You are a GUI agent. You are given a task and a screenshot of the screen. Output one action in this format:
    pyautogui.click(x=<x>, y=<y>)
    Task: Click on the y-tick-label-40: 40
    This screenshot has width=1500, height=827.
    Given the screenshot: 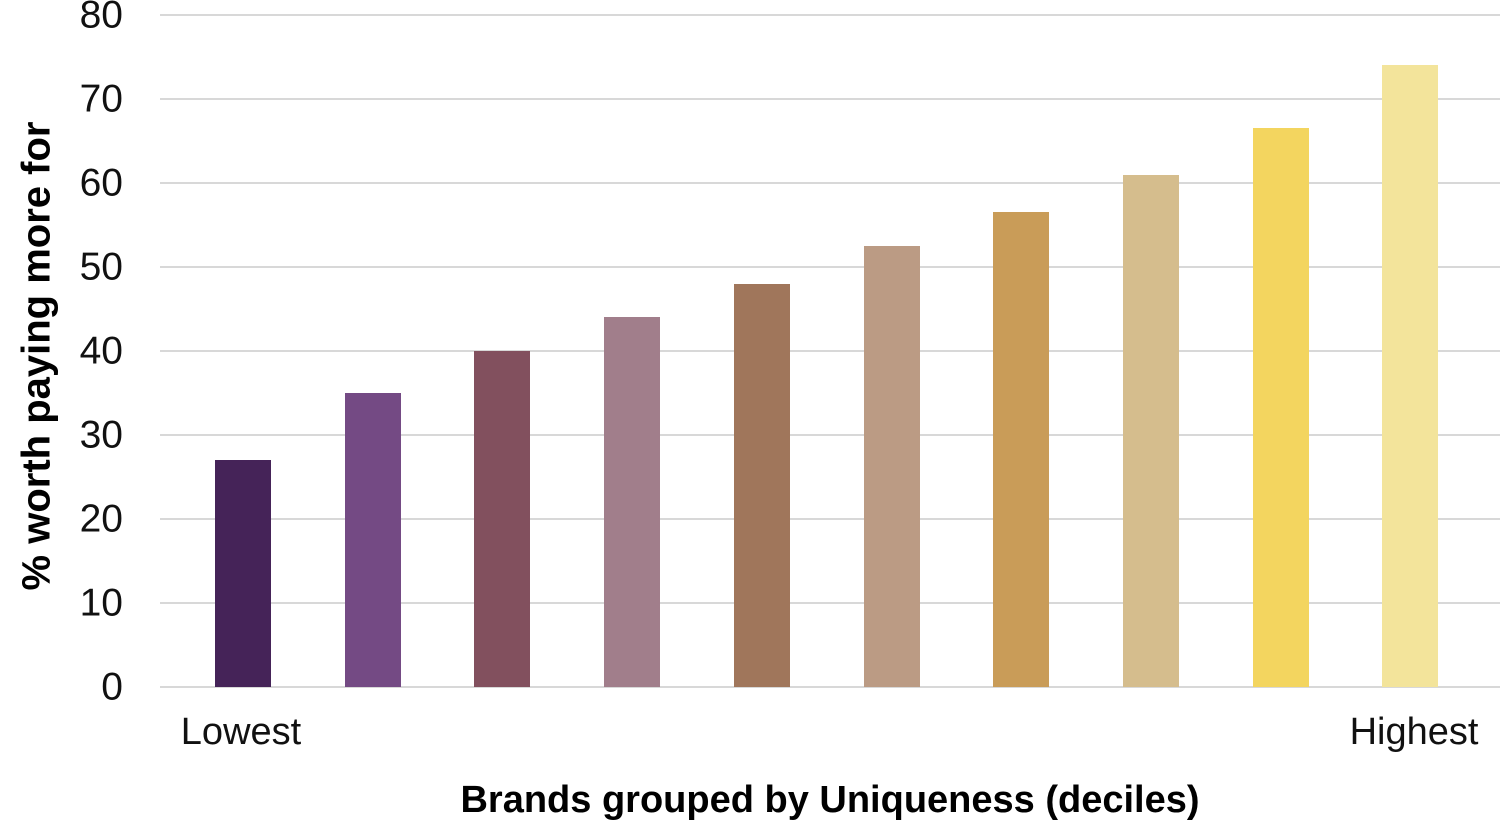 What is the action you would take?
    pyautogui.click(x=101, y=351)
    